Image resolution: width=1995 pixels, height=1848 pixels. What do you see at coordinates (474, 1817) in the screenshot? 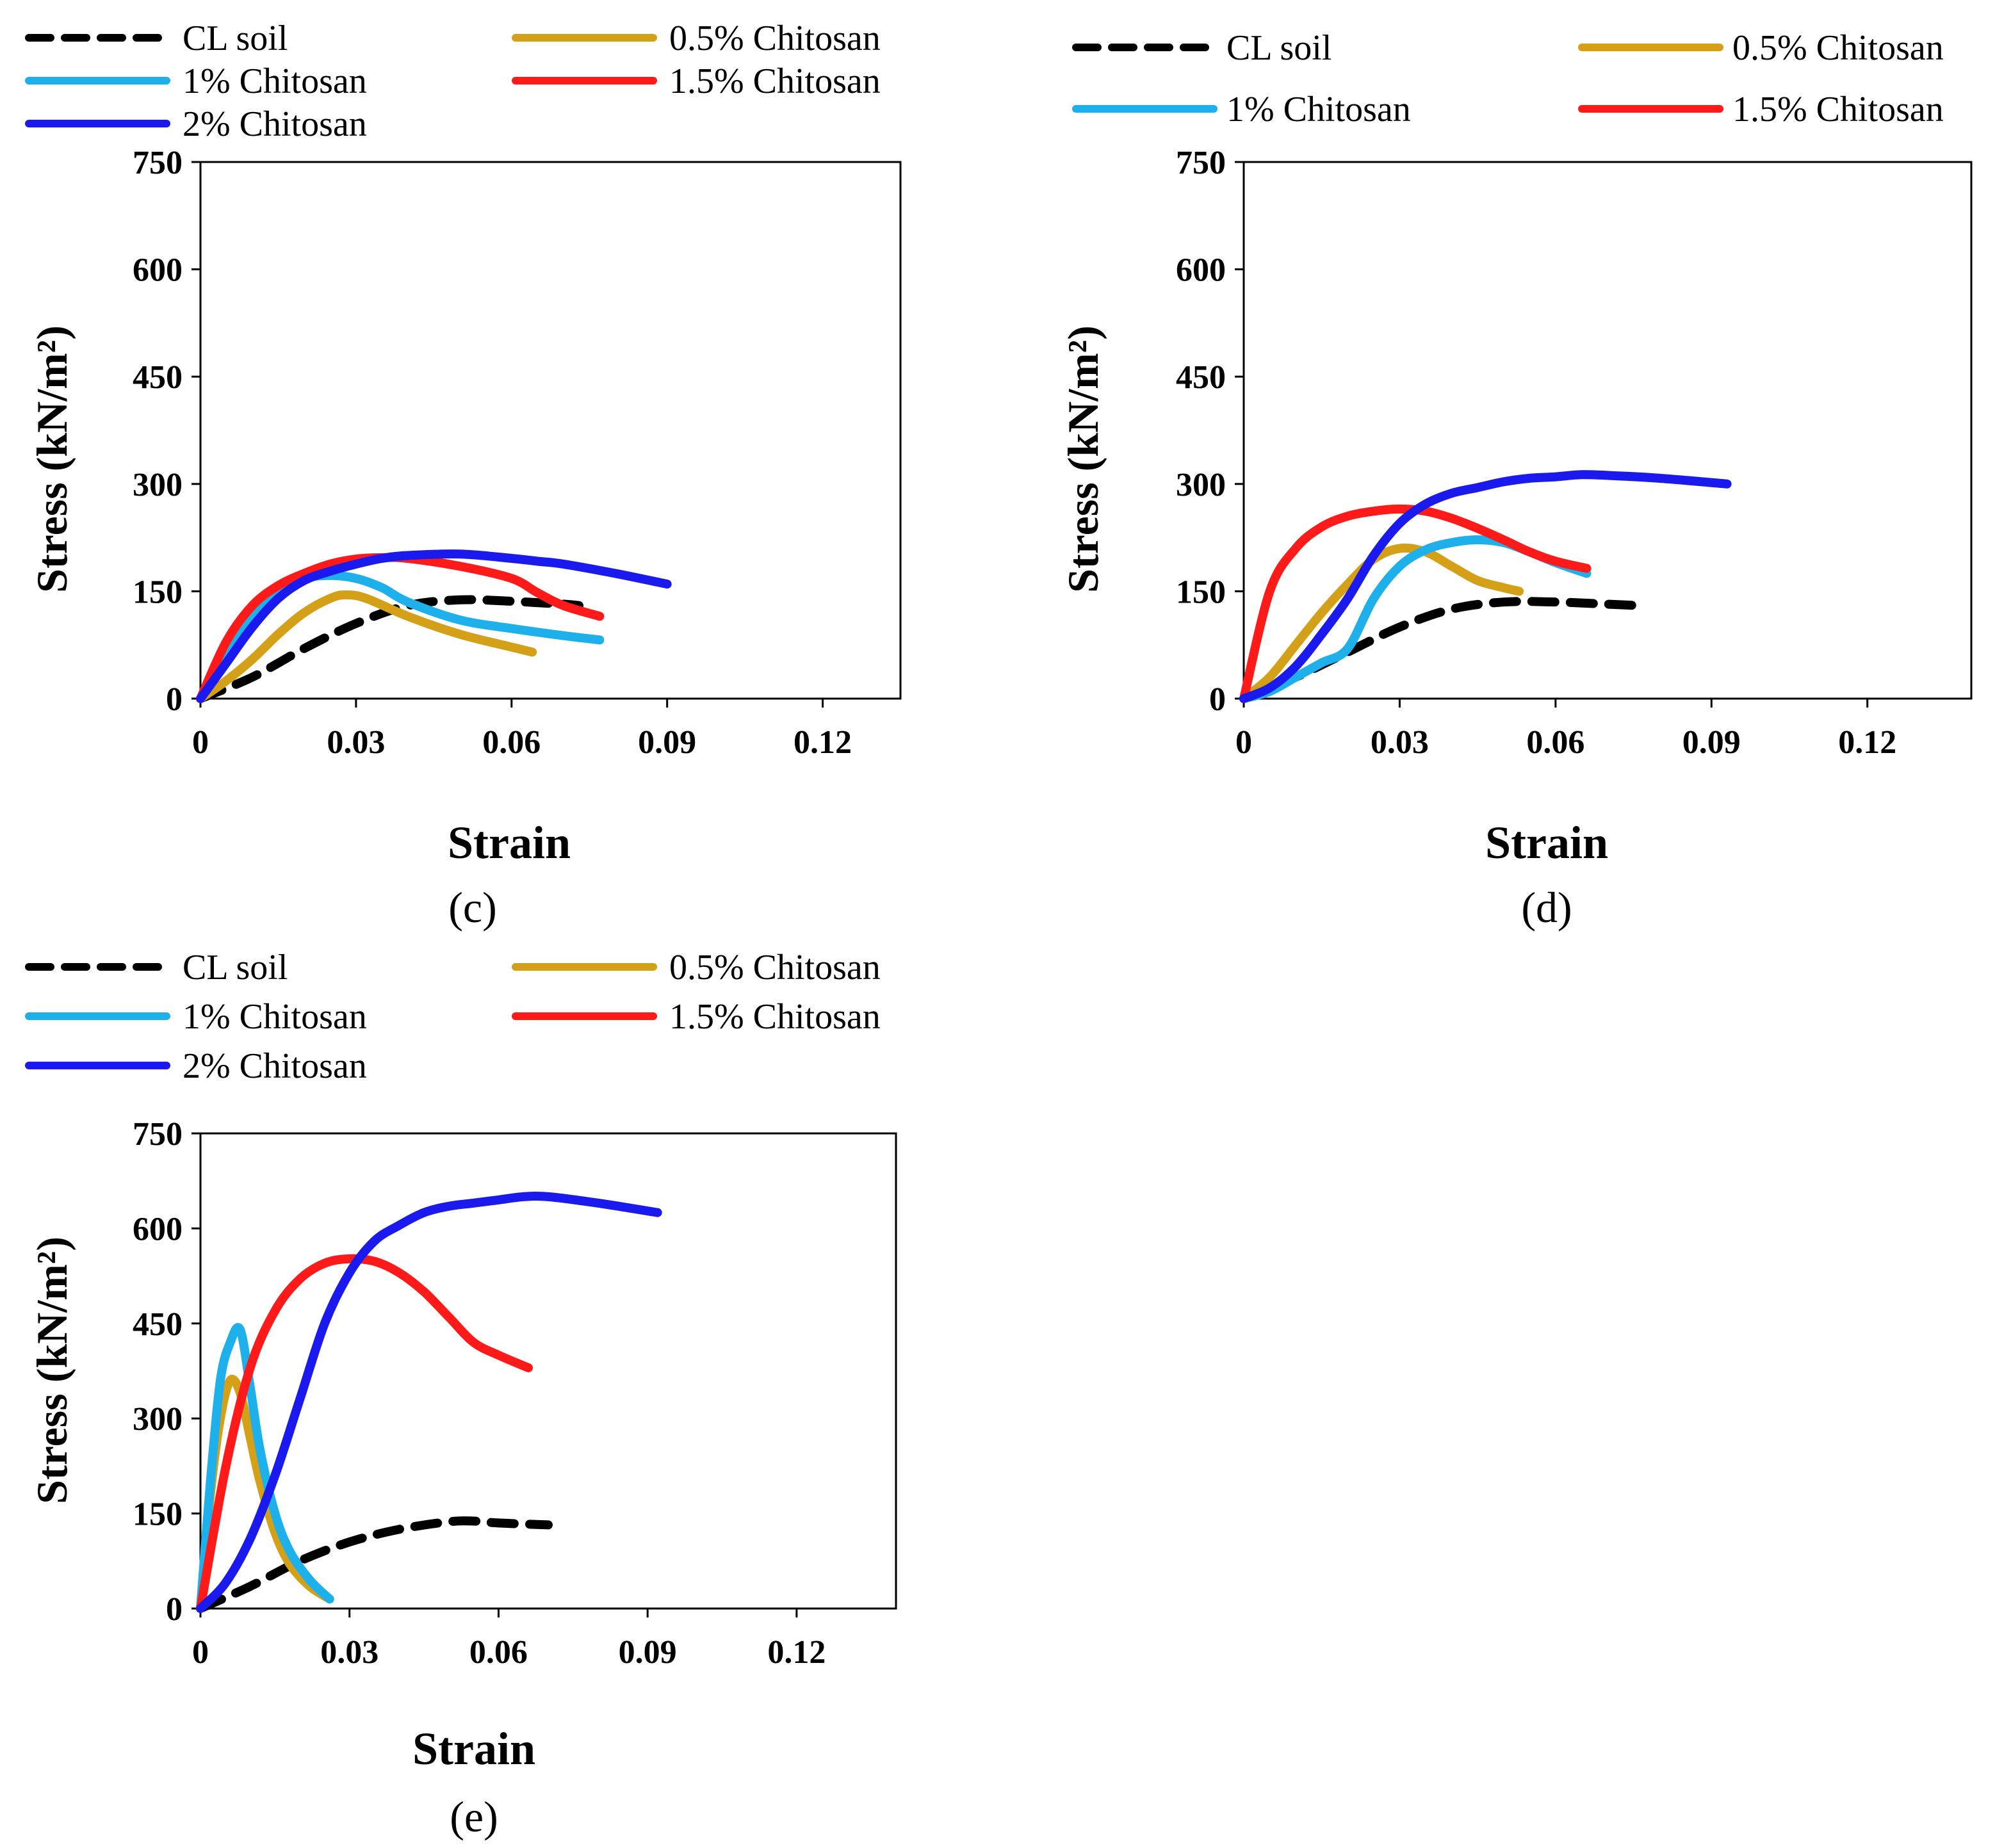
I see `panel-label: (e)` at bounding box center [474, 1817].